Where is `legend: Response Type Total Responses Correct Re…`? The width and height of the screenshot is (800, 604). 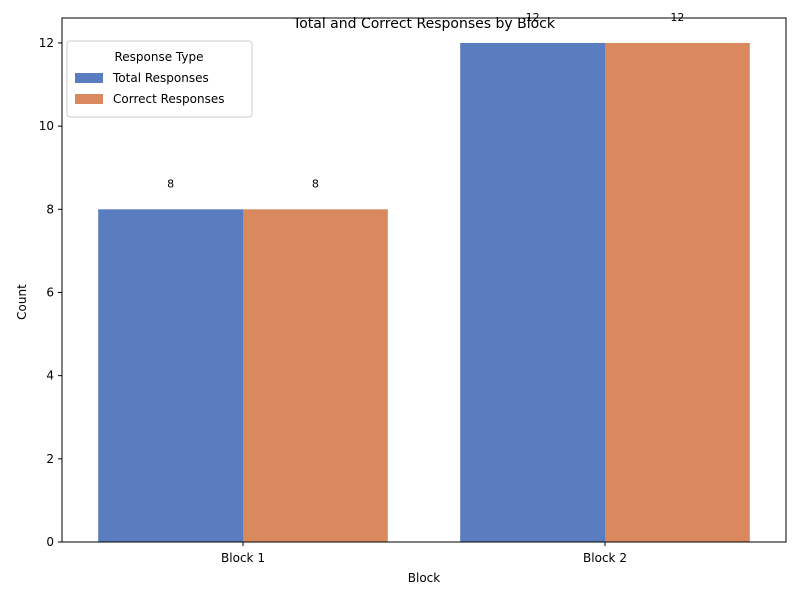
legend: Response Type Total Responses Correct Re… is located at coordinates (159, 79).